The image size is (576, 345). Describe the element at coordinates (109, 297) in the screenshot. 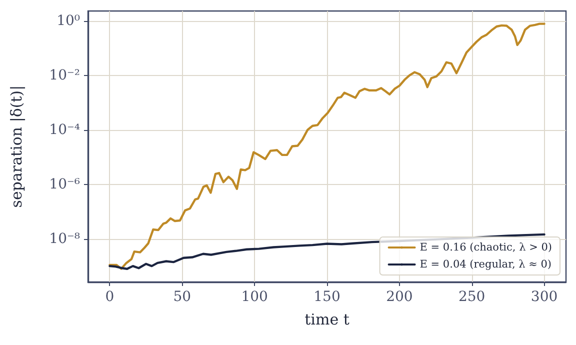

I see `x-tick-label: 0` at that location.